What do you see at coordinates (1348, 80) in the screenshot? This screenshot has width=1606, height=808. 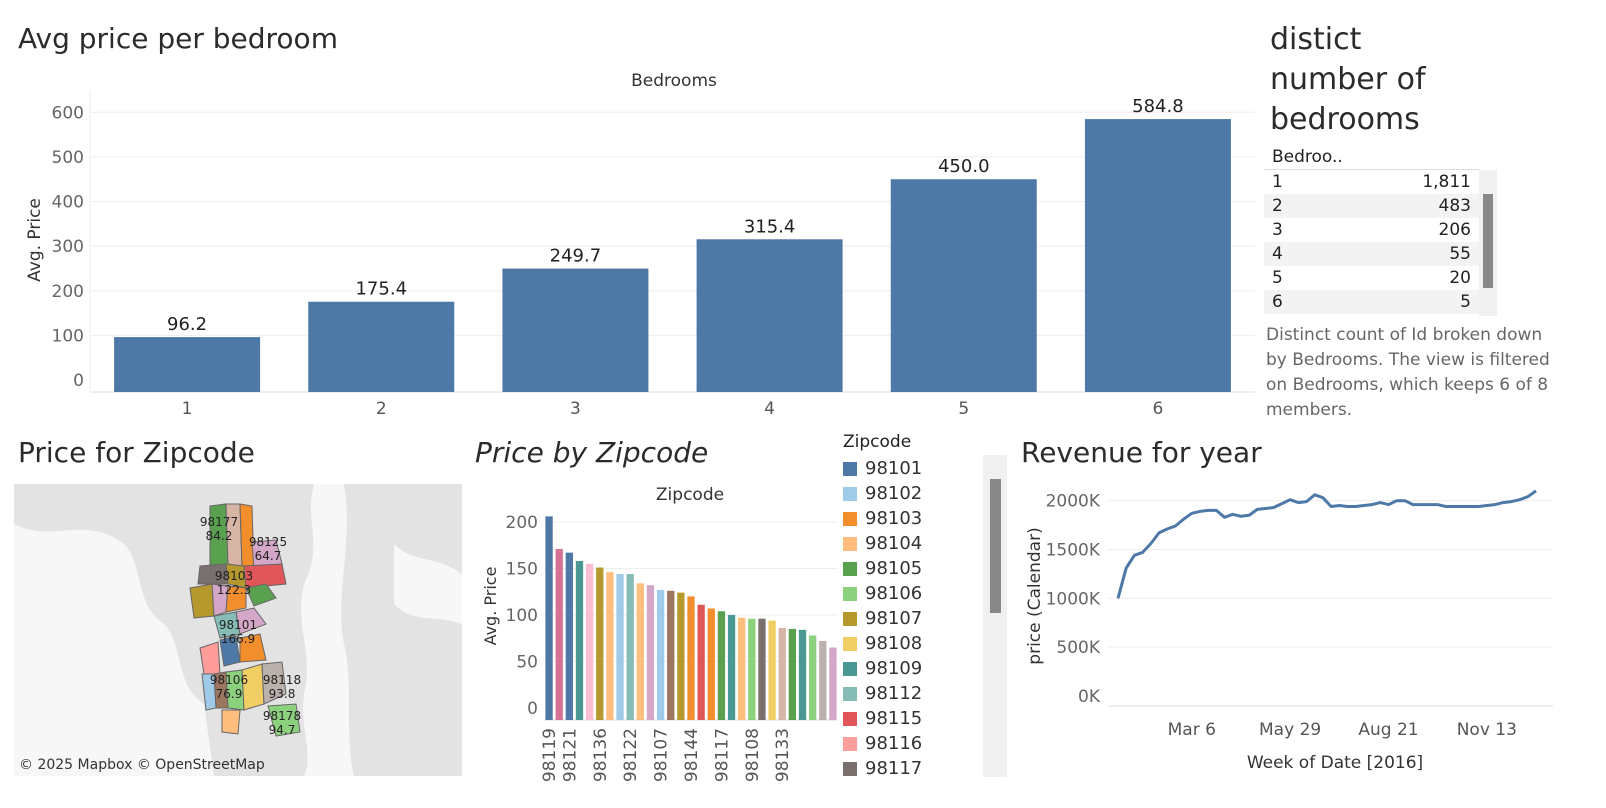 I see `distinct-title: distict number of bedrooms` at bounding box center [1348, 80].